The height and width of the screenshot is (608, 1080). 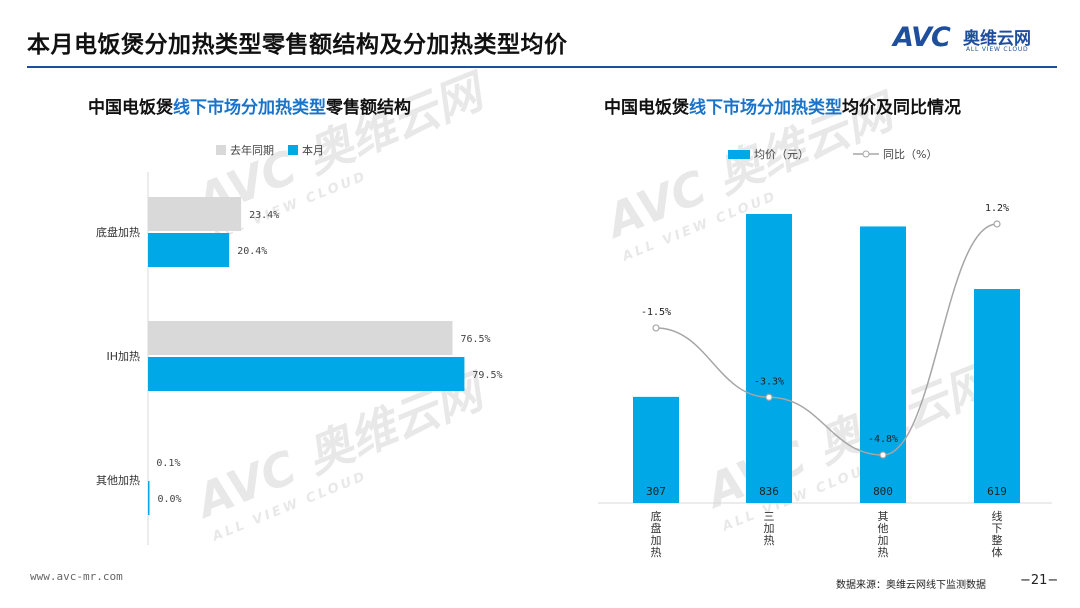 What do you see at coordinates (769, 381) in the screenshot?
I see `yoy-label: -3.3%` at bounding box center [769, 381].